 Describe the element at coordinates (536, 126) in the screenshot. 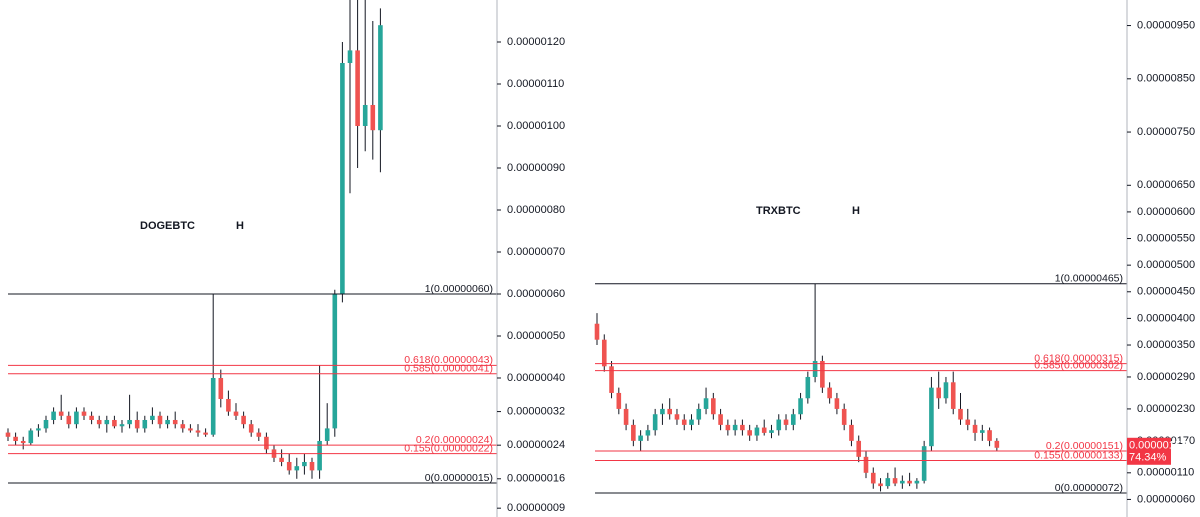

I see `y-tick-label: 0.00000100` at that location.